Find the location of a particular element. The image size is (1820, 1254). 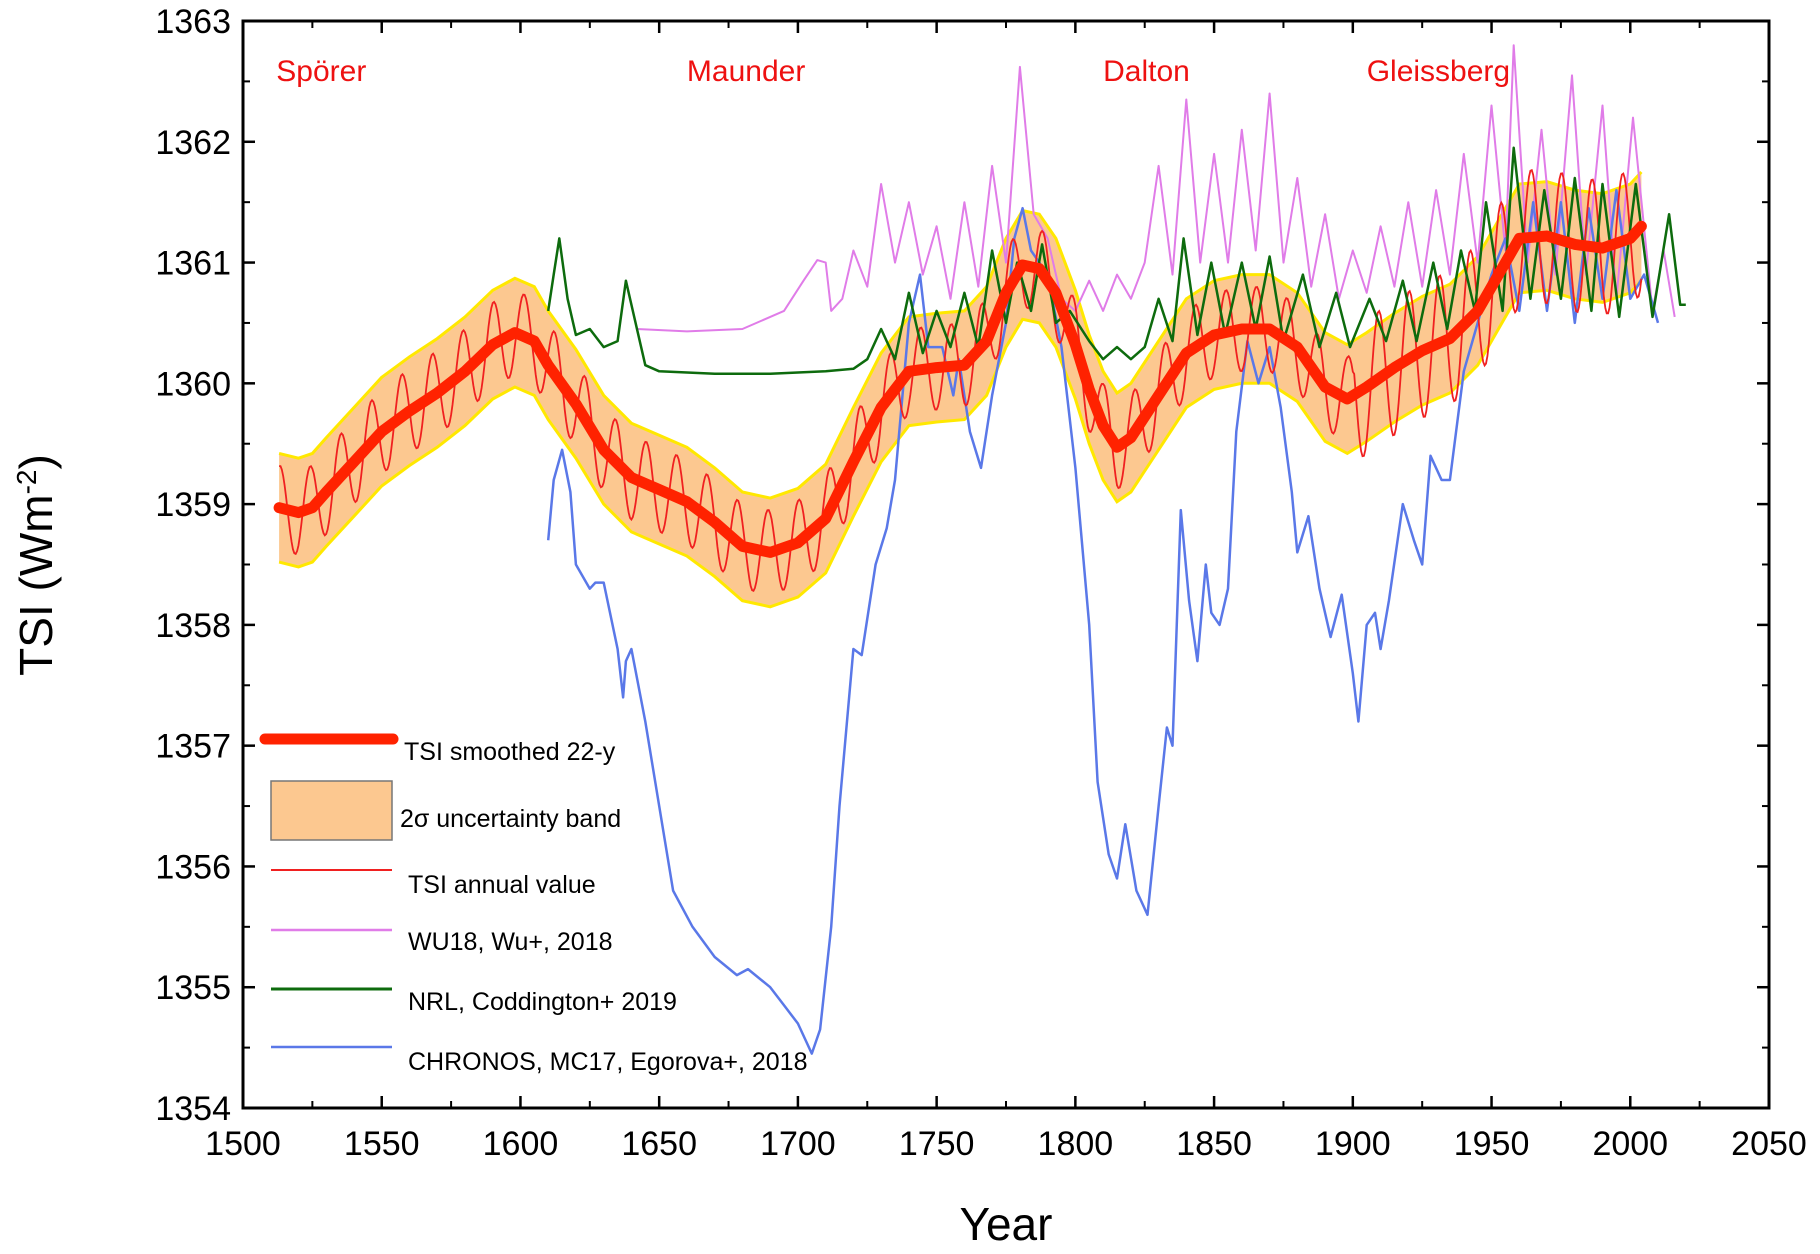

y-tick-label: 1359 is located at coordinates (193, 505).